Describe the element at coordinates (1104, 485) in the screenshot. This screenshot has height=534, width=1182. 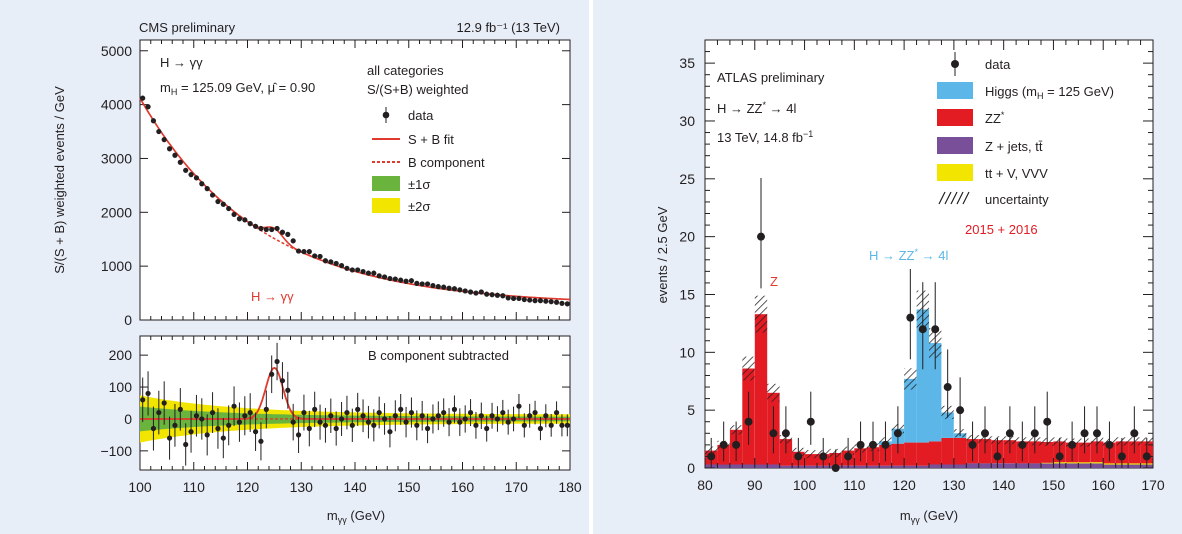
I see `atlas-xtick-label: 160` at that location.